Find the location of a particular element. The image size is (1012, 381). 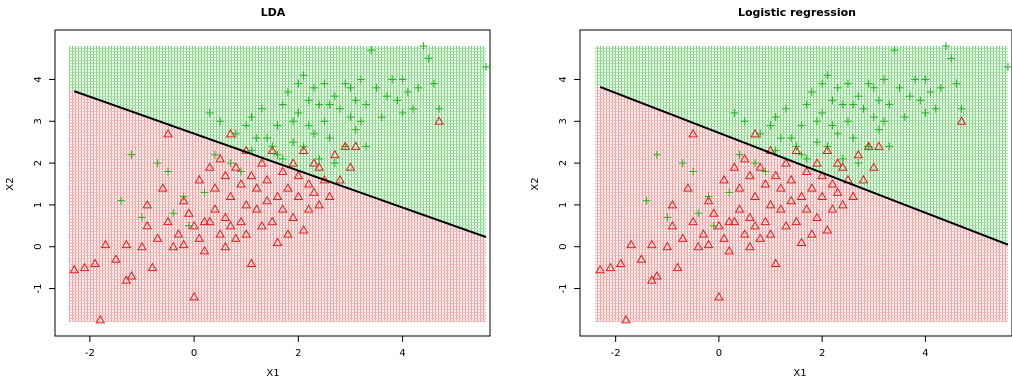

x-axis-label: X1 is located at coordinates (799, 373).